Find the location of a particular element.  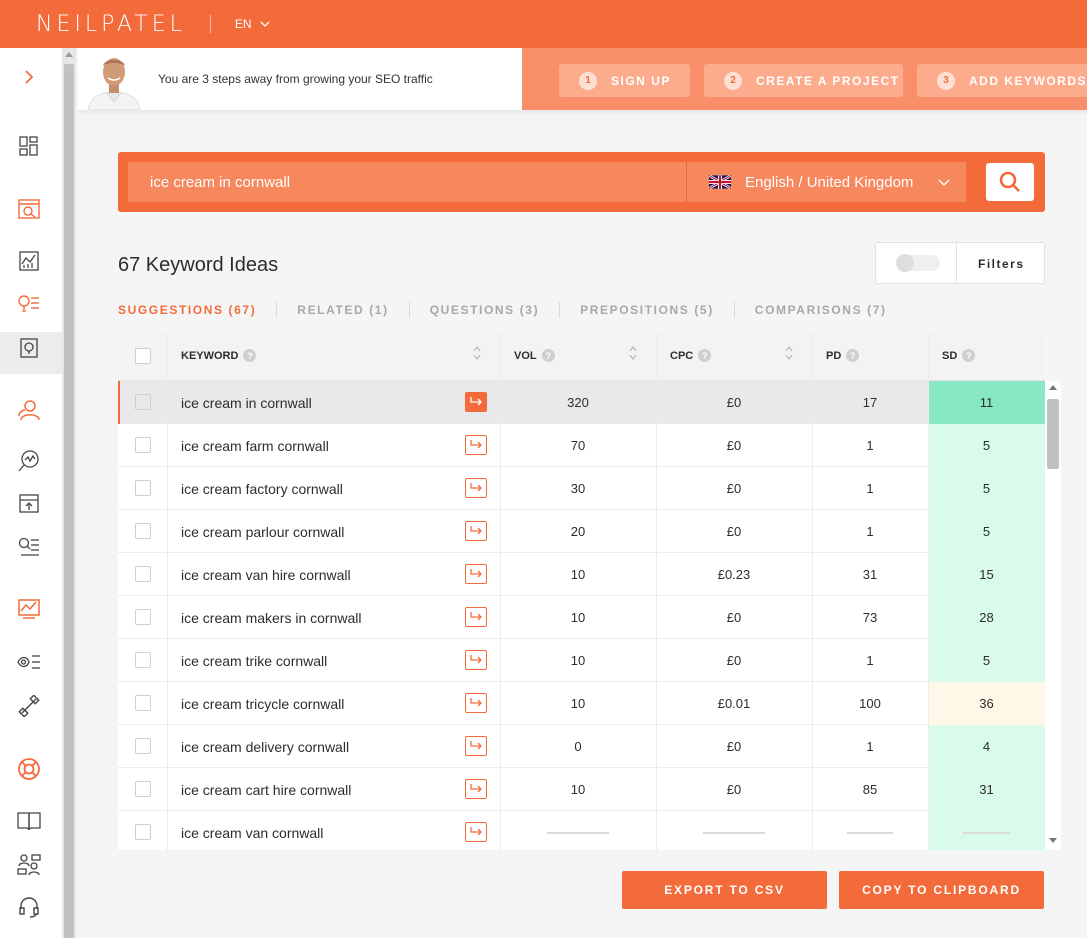

keyword-cell: ice cream cart hire cornwall is located at coordinates (266, 790).